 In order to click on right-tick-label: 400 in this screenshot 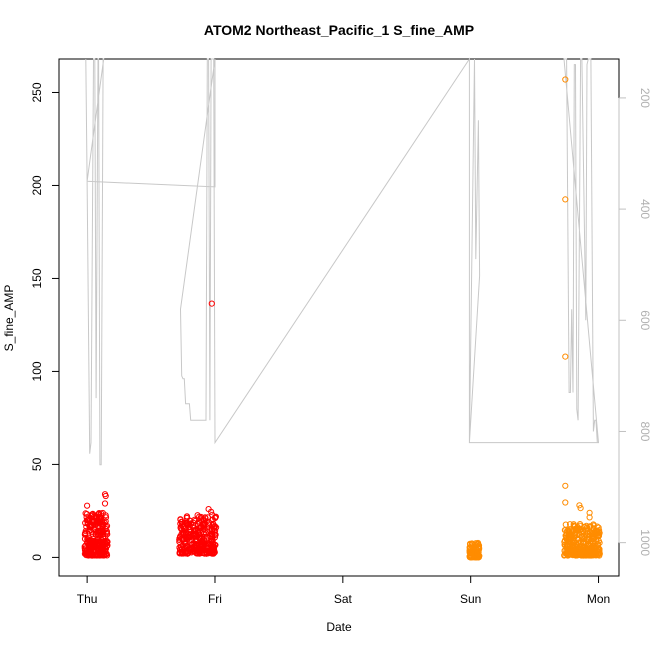, I will do `click(644, 209)`.